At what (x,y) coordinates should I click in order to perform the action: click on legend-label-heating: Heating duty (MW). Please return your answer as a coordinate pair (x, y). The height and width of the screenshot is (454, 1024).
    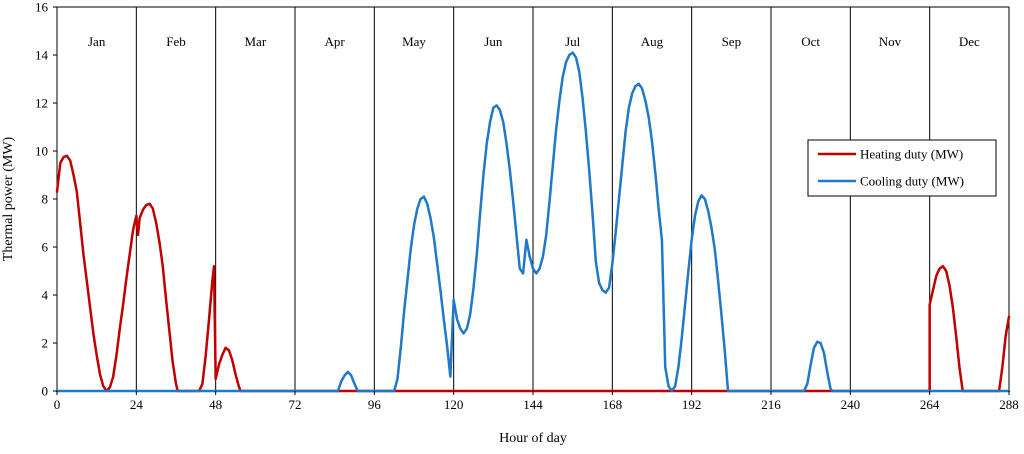
    Looking at the image, I should click on (911, 154).